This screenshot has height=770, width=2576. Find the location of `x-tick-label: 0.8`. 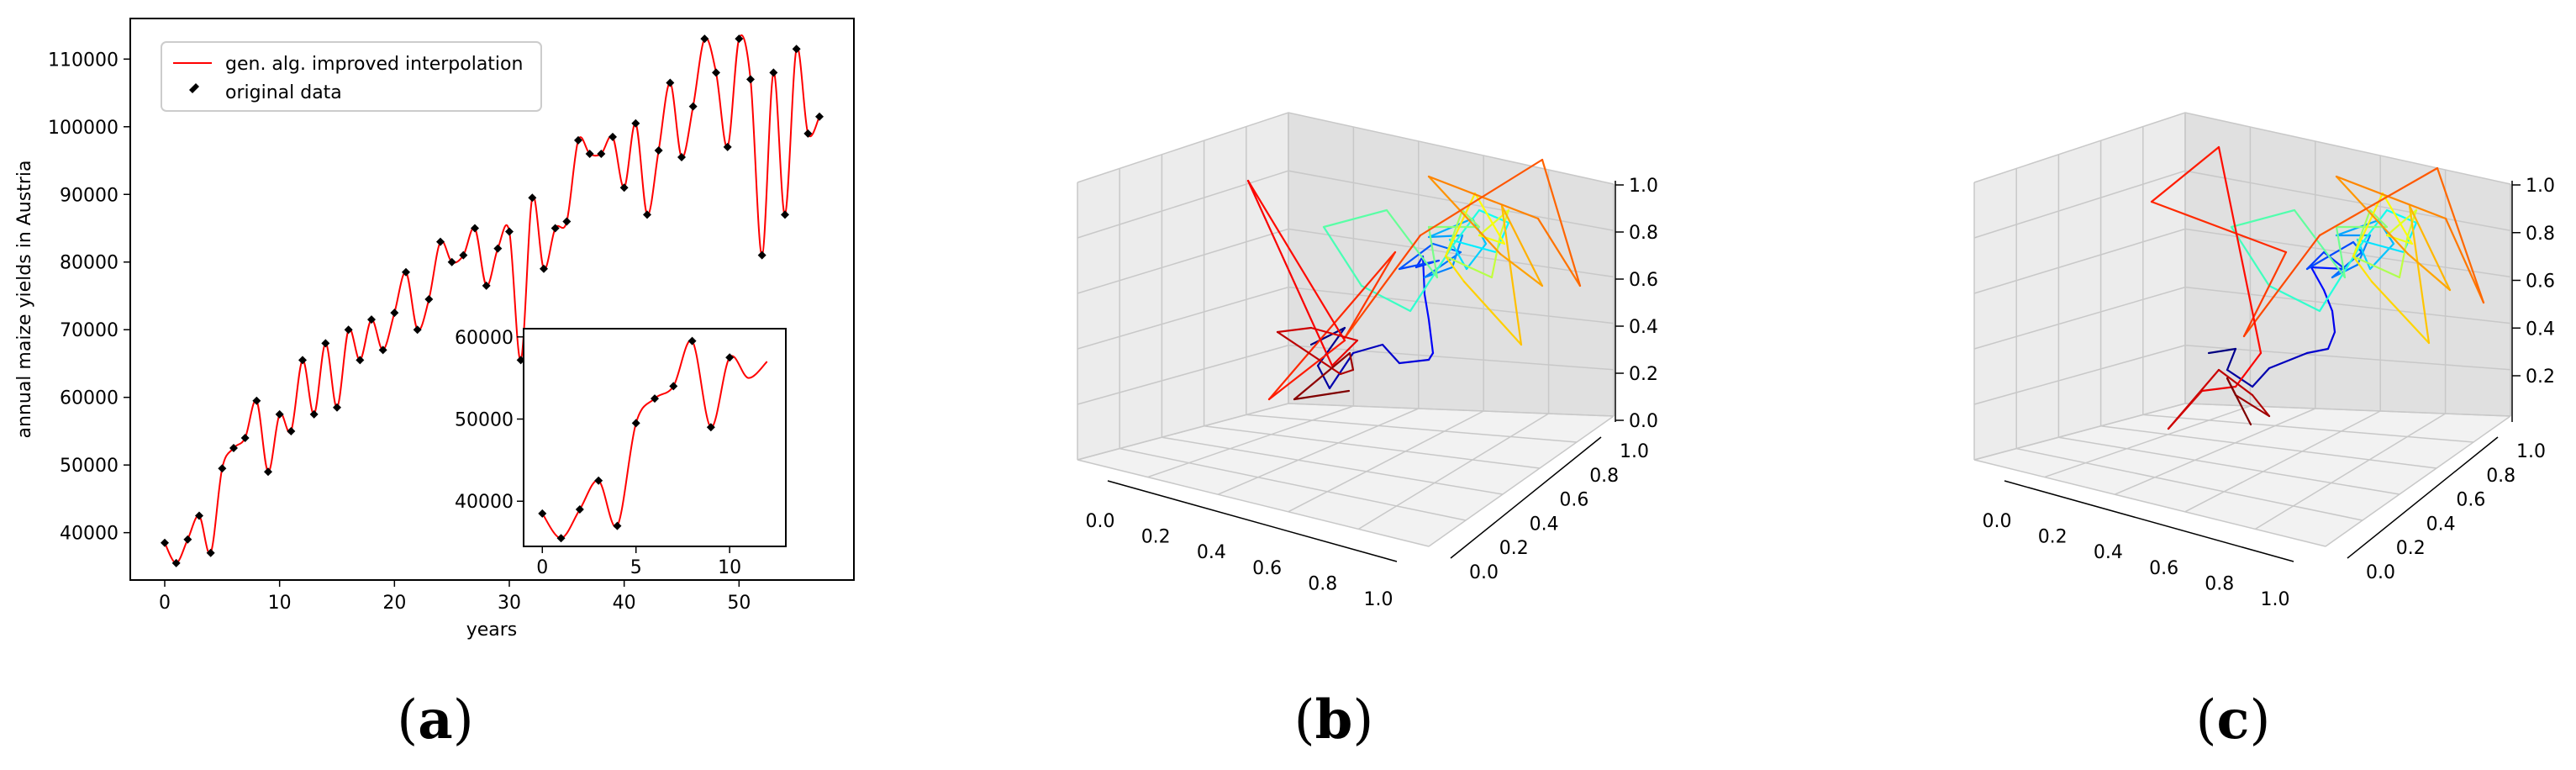

x-tick-label: 0.8 is located at coordinates (2219, 583).